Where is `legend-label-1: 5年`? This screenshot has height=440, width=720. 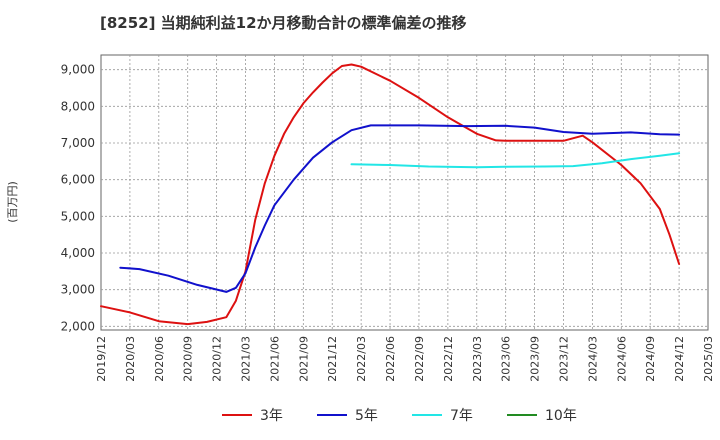
legend-label-1: 5年 is located at coordinates (366, 416).